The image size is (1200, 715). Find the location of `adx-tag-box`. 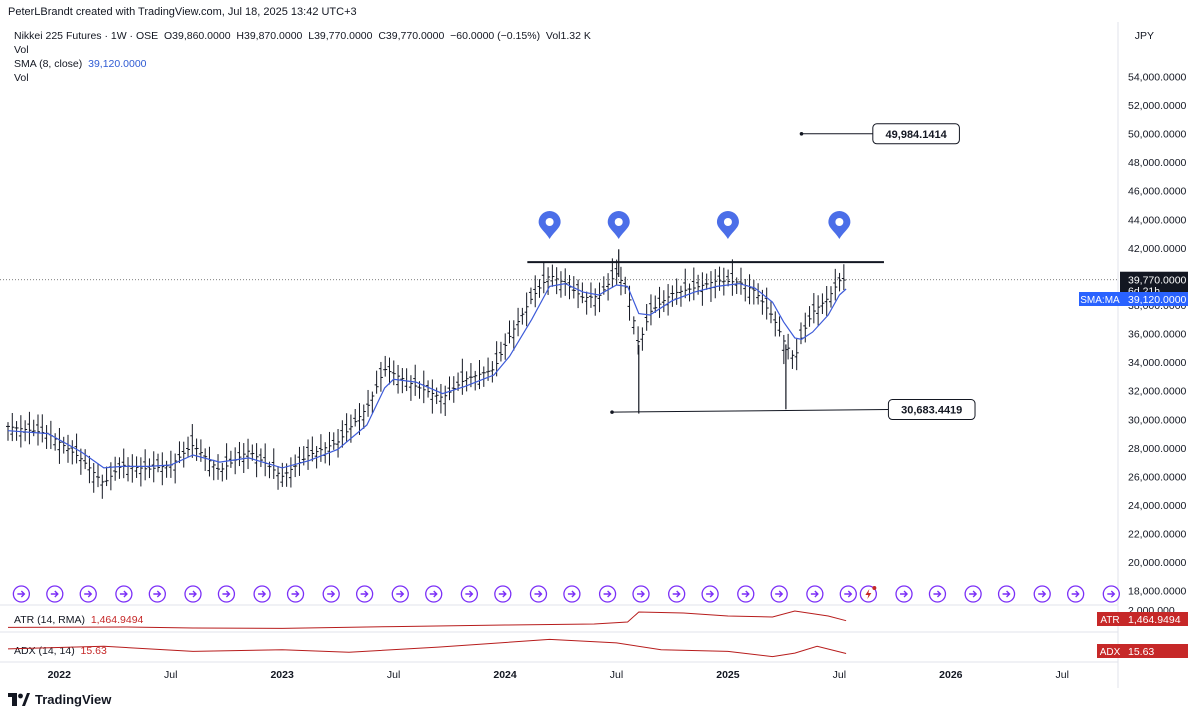

adx-tag-box is located at coordinates (1110, 651).